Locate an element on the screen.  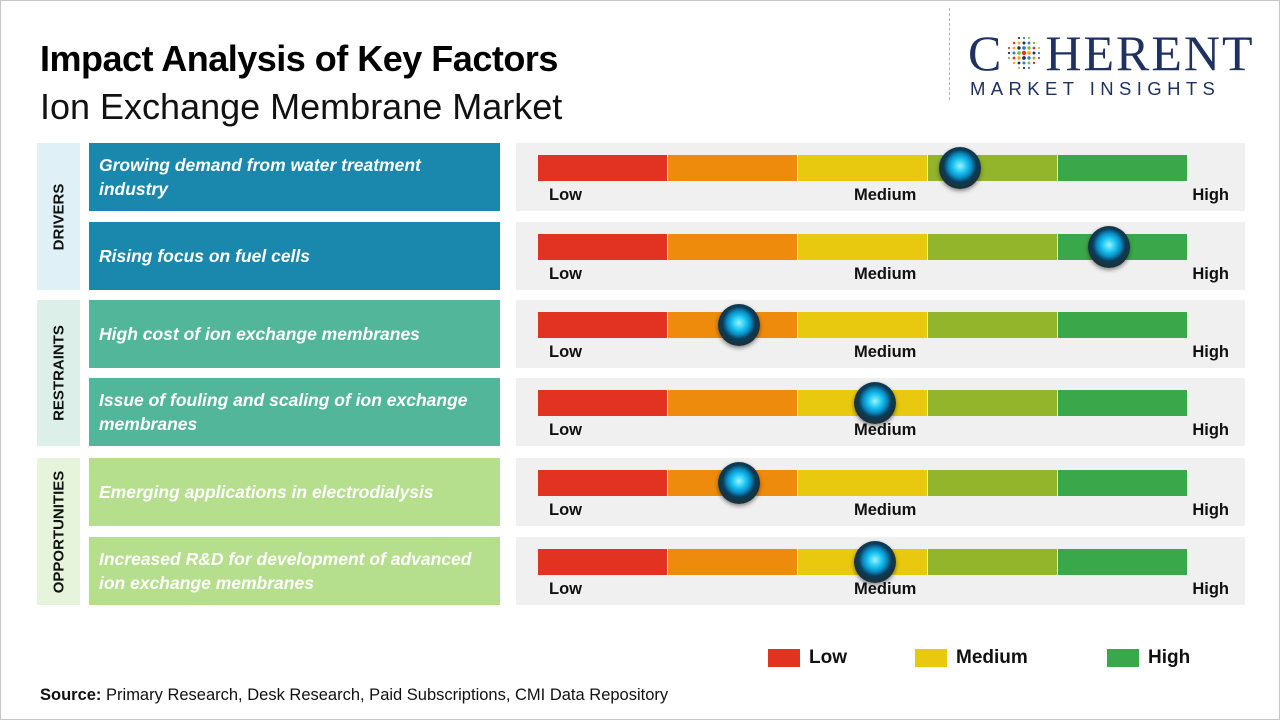
category-band-drivers: DRIVERS is located at coordinates (58, 216).